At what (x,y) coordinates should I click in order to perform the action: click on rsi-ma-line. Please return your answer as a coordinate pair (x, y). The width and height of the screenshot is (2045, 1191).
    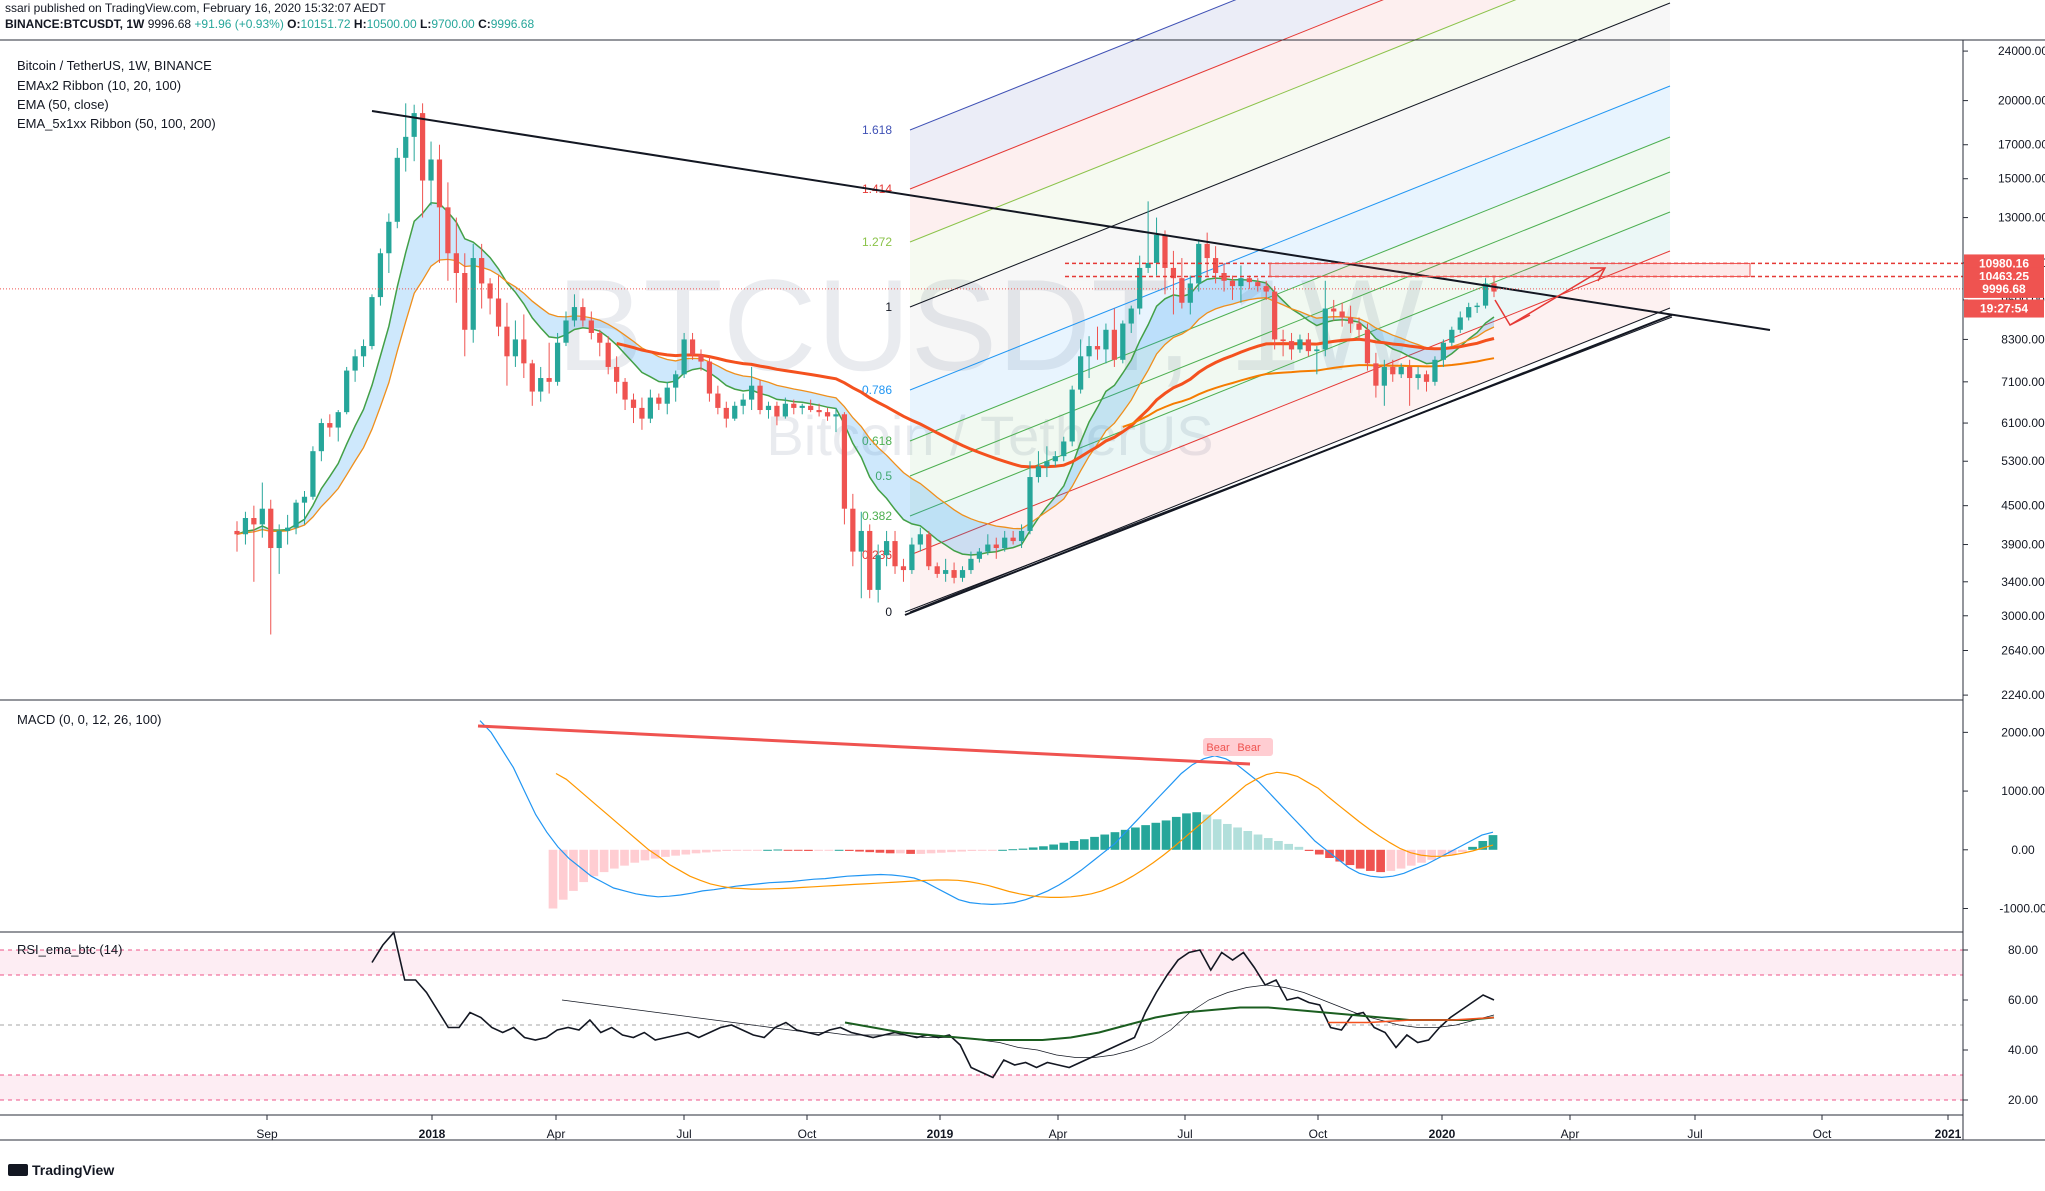
    Looking at the image, I should click on (1028, 1021).